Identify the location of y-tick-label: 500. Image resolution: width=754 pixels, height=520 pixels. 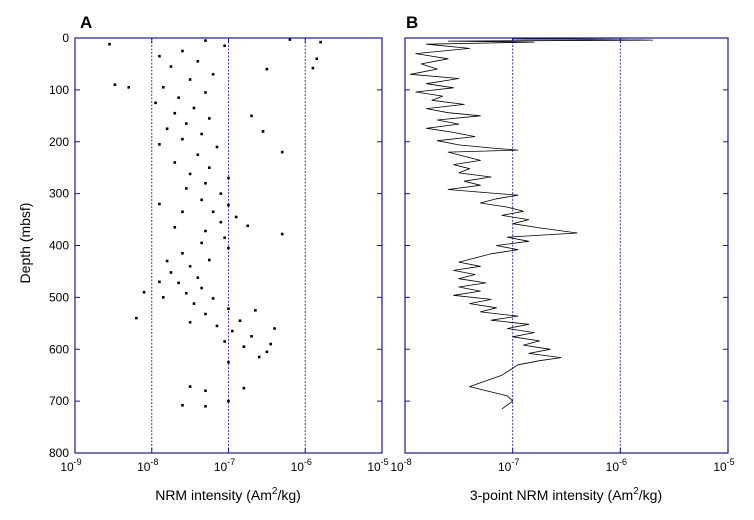
(59, 297).